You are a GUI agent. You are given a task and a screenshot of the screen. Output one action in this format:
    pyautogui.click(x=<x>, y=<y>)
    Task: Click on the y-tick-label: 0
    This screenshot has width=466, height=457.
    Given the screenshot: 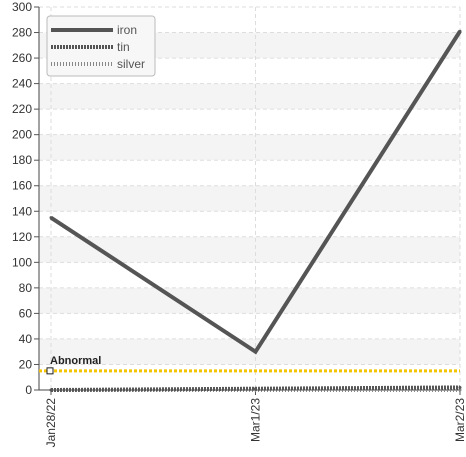 What is the action you would take?
    pyautogui.click(x=28, y=390)
    